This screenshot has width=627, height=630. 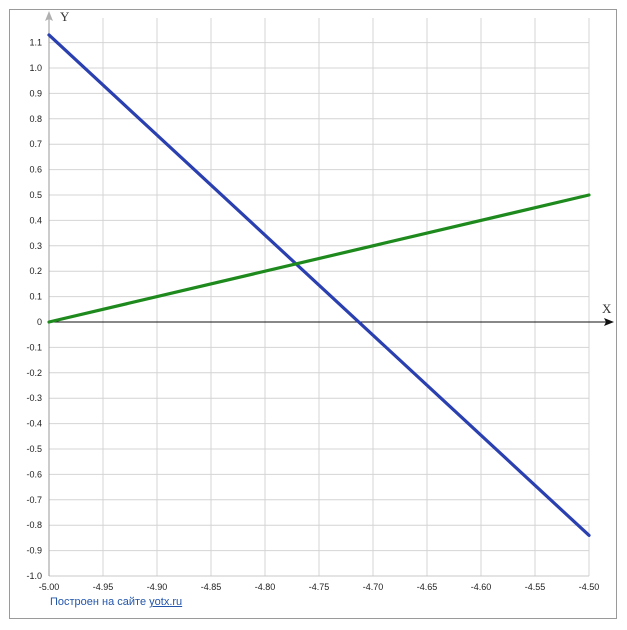 I want to click on y-tick-label: 0.7, so click(x=35, y=144).